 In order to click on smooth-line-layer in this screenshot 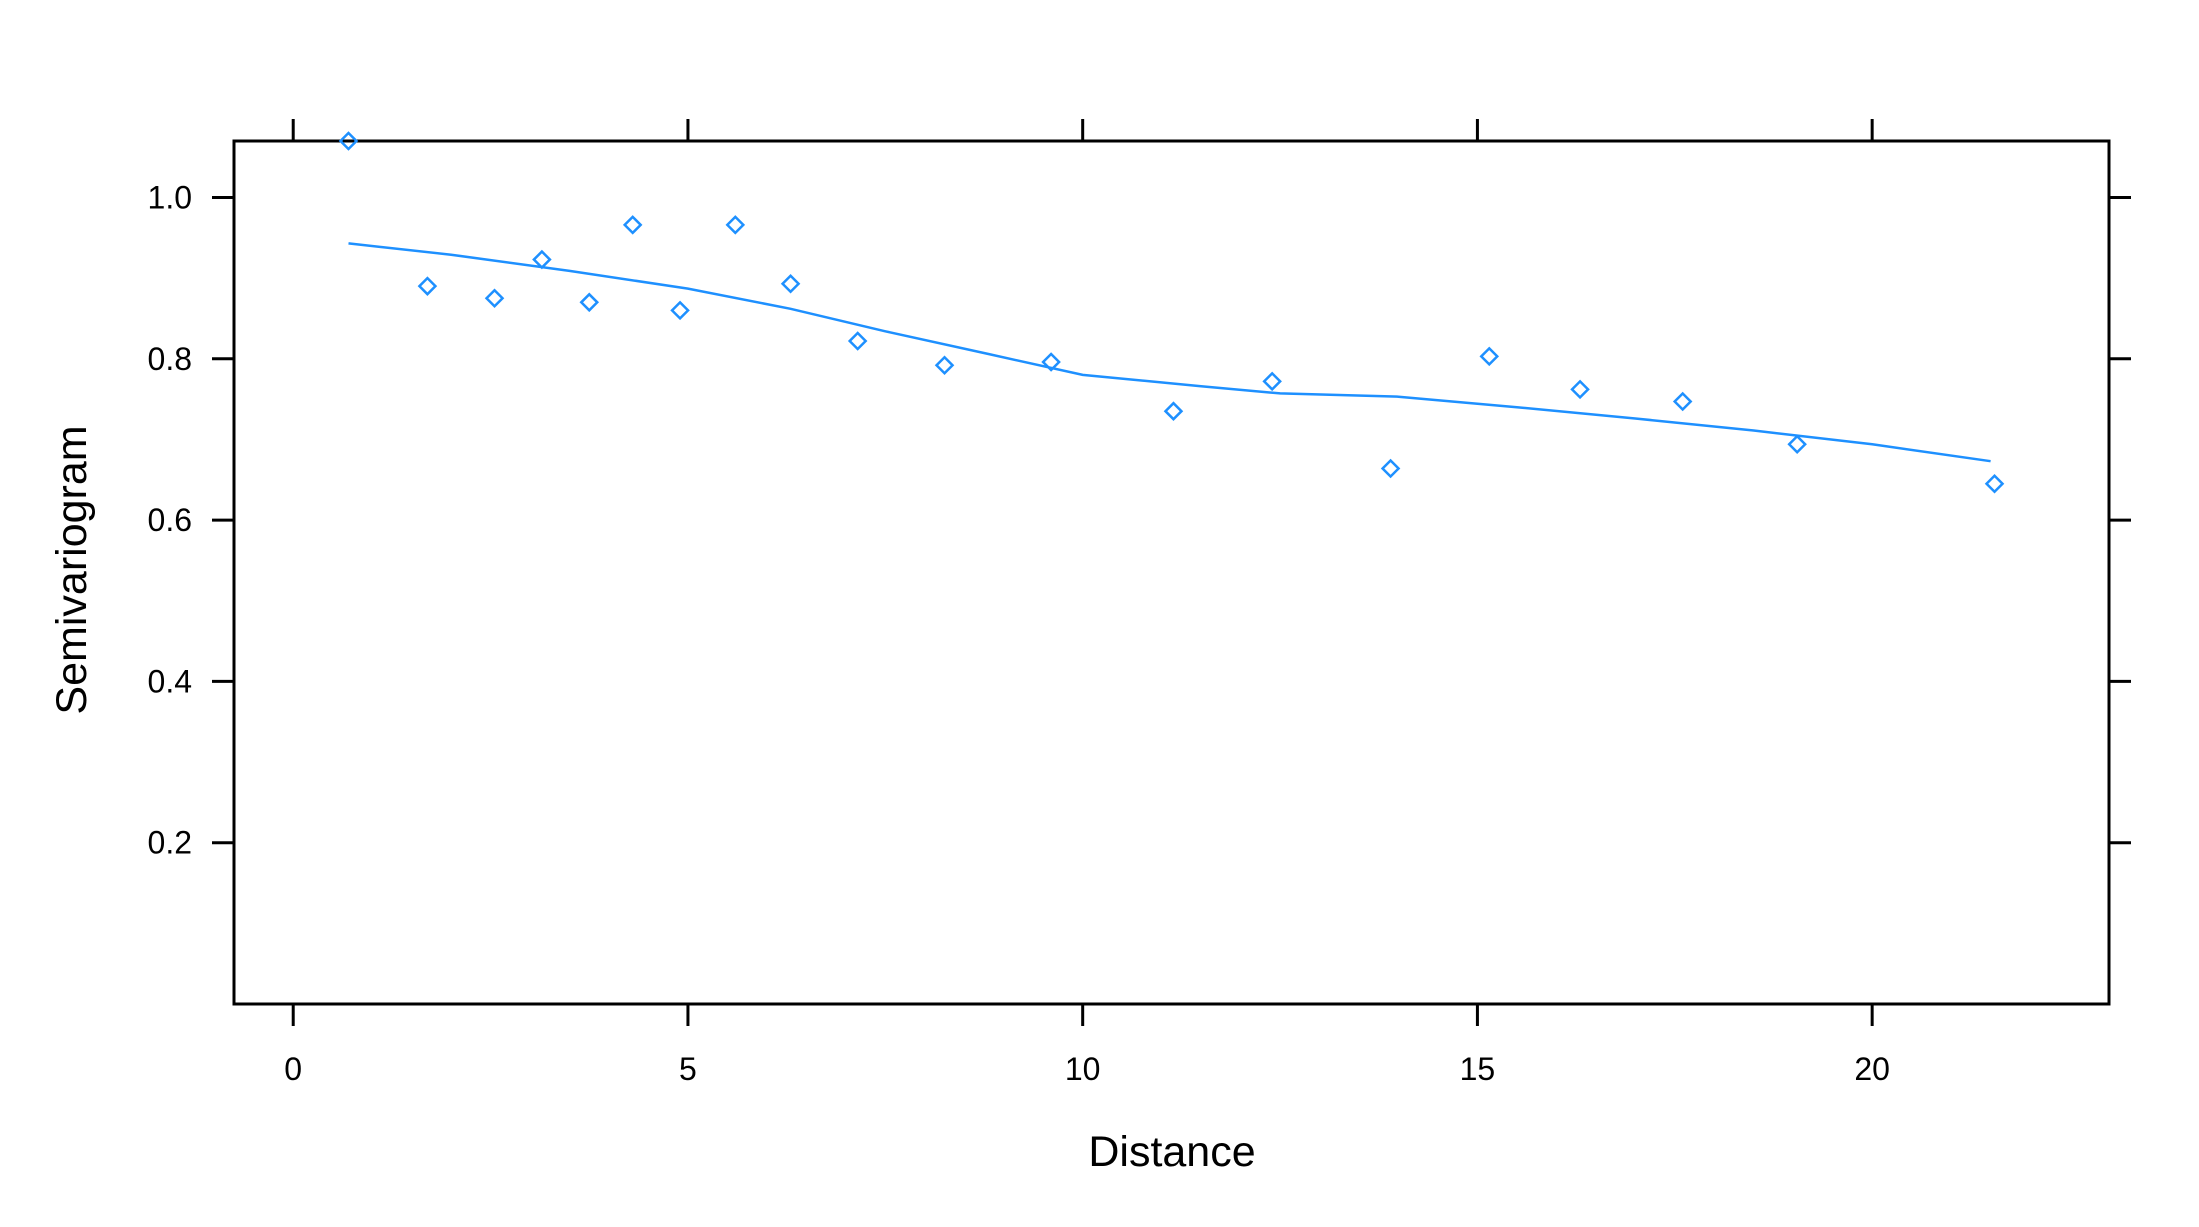, I will do `click(1169, 352)`.